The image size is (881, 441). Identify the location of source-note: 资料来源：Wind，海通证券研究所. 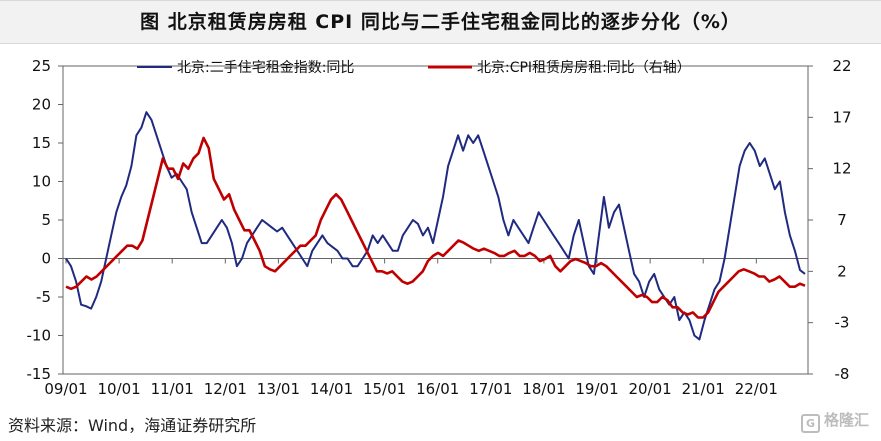
(132, 425).